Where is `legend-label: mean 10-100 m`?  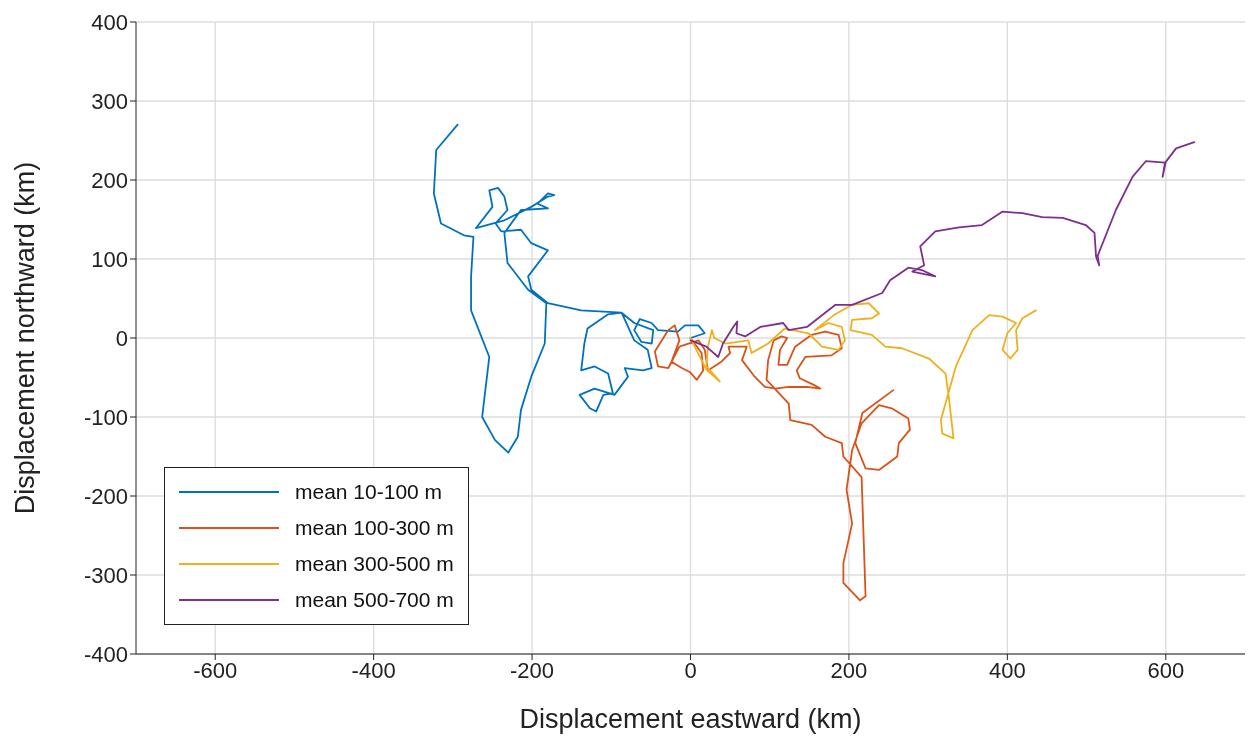 legend-label: mean 10-100 m is located at coordinates (369, 492).